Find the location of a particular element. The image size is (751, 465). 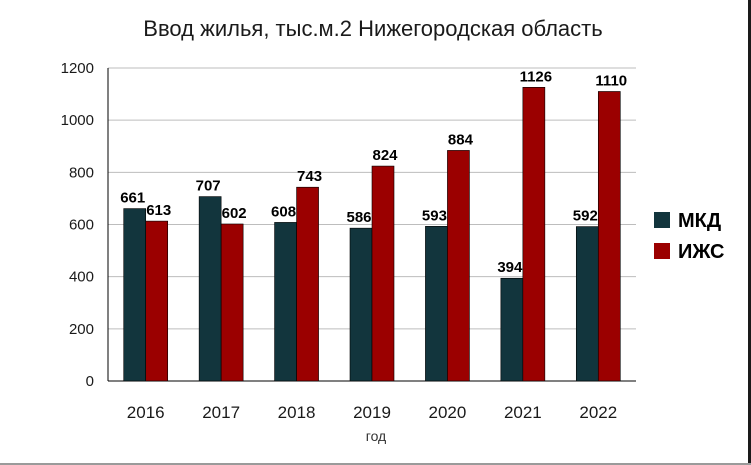

data-label: 613 is located at coordinates (158, 210).